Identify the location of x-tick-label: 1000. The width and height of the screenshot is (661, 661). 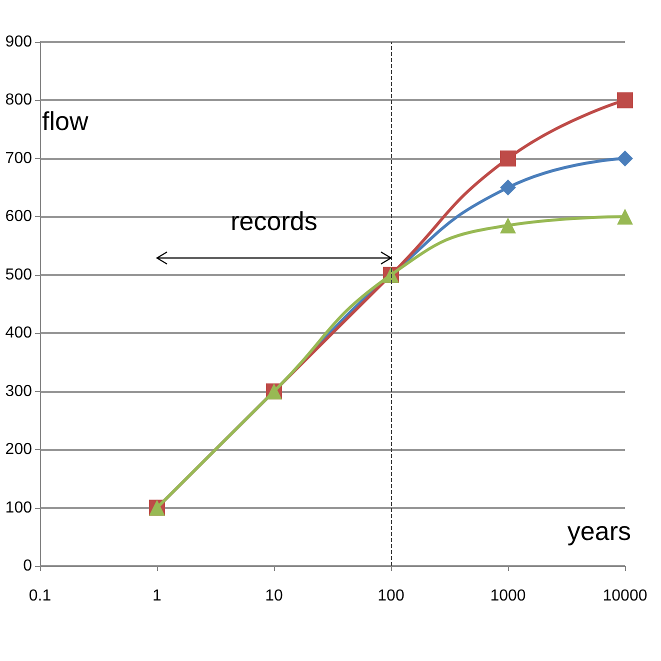
(508, 596).